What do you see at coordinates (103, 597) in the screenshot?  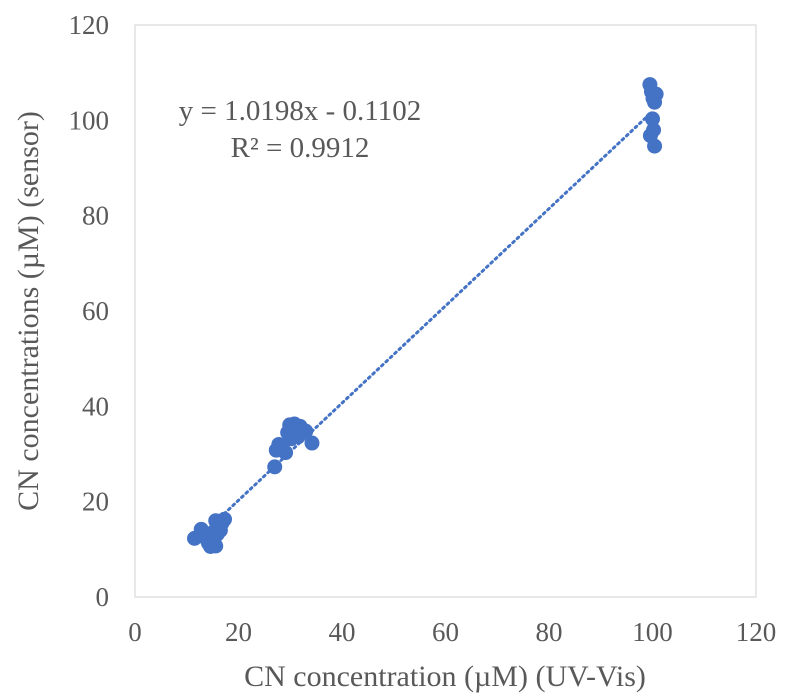 I see `y-tick-label: 0` at bounding box center [103, 597].